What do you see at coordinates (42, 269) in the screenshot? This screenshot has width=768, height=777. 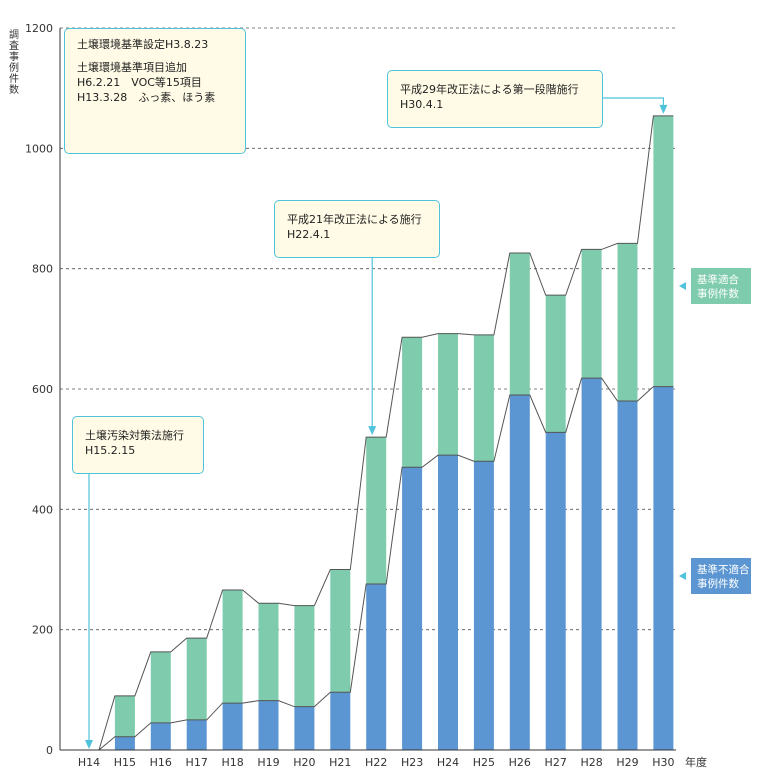 I see `y-tick-label: 800` at bounding box center [42, 269].